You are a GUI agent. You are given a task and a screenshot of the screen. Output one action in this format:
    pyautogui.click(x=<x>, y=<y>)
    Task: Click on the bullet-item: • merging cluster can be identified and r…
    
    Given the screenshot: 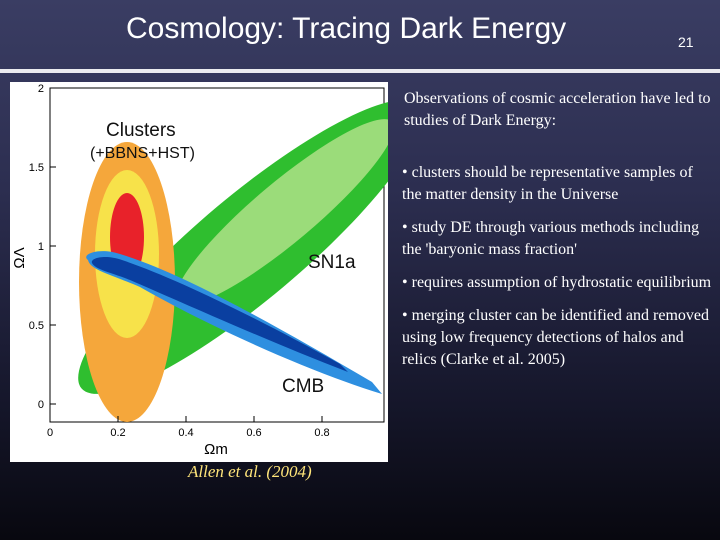 What is the action you would take?
    pyautogui.click(x=558, y=338)
    